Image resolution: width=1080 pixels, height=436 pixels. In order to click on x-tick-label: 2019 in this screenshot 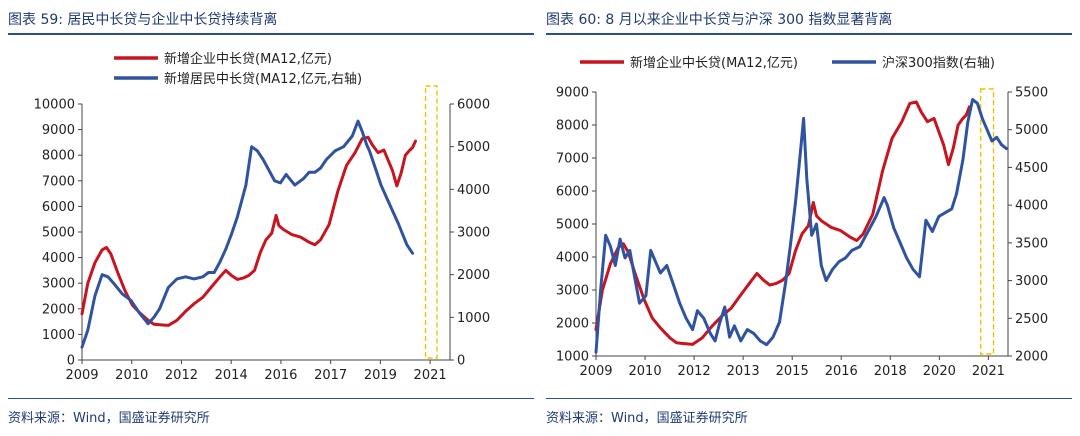, I will do `click(380, 375)`.